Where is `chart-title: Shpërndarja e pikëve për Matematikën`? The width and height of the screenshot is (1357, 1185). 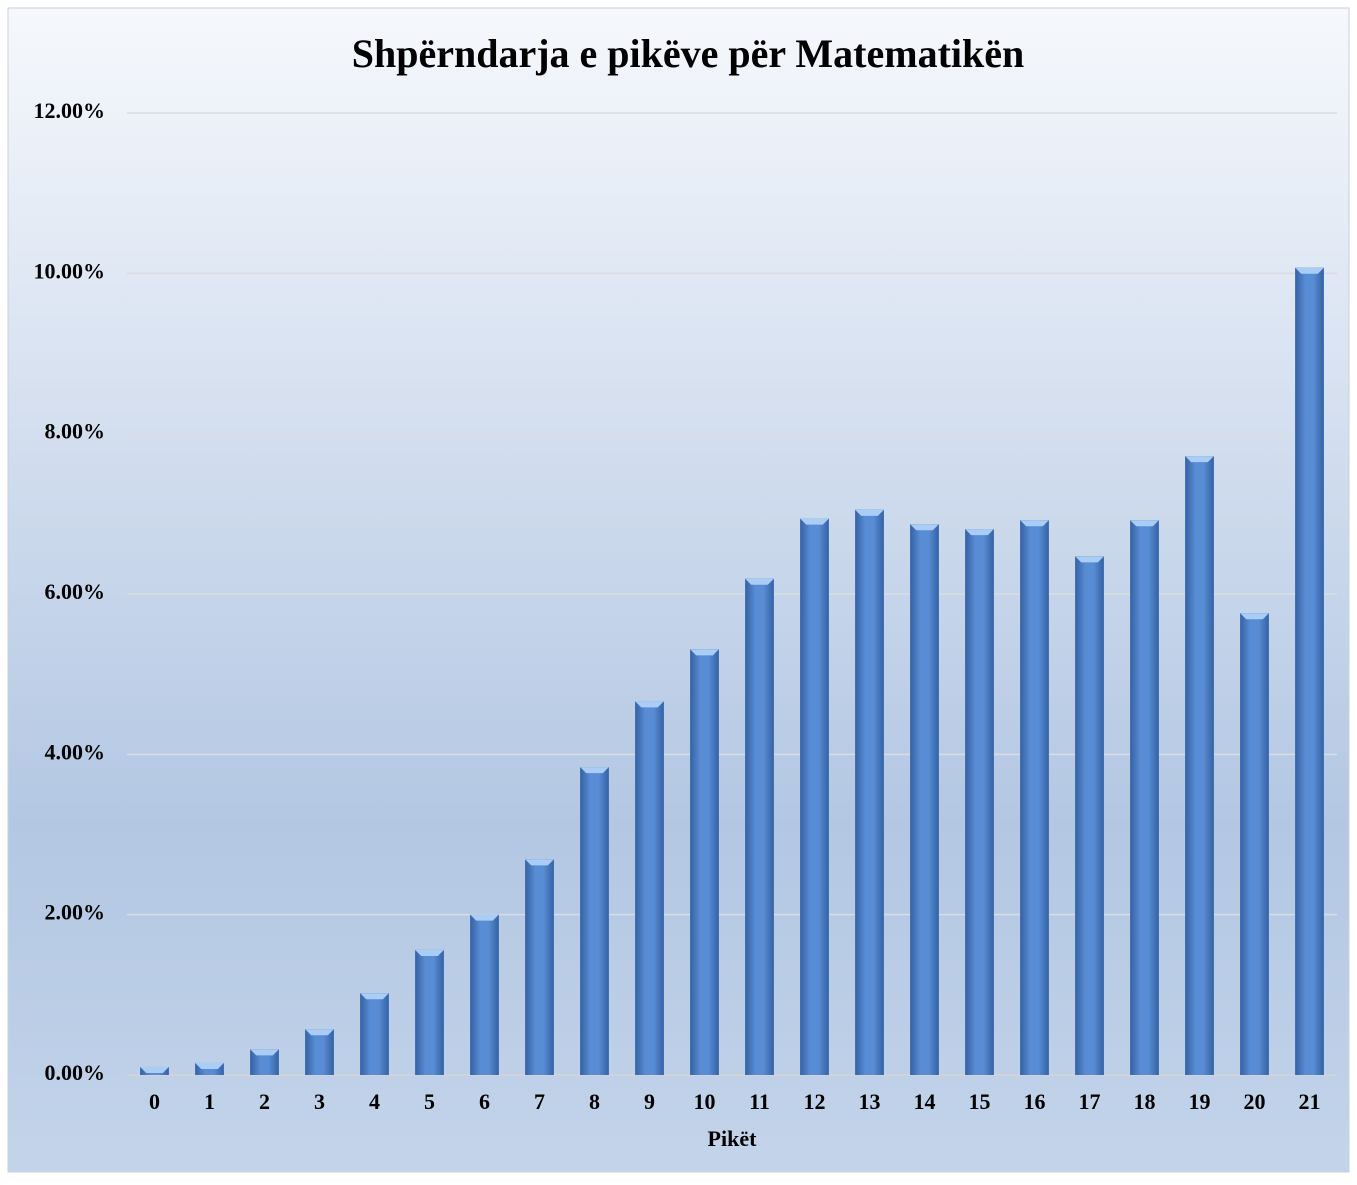 chart-title: Shpërndarja e pikëve për Matematikën is located at coordinates (688, 53).